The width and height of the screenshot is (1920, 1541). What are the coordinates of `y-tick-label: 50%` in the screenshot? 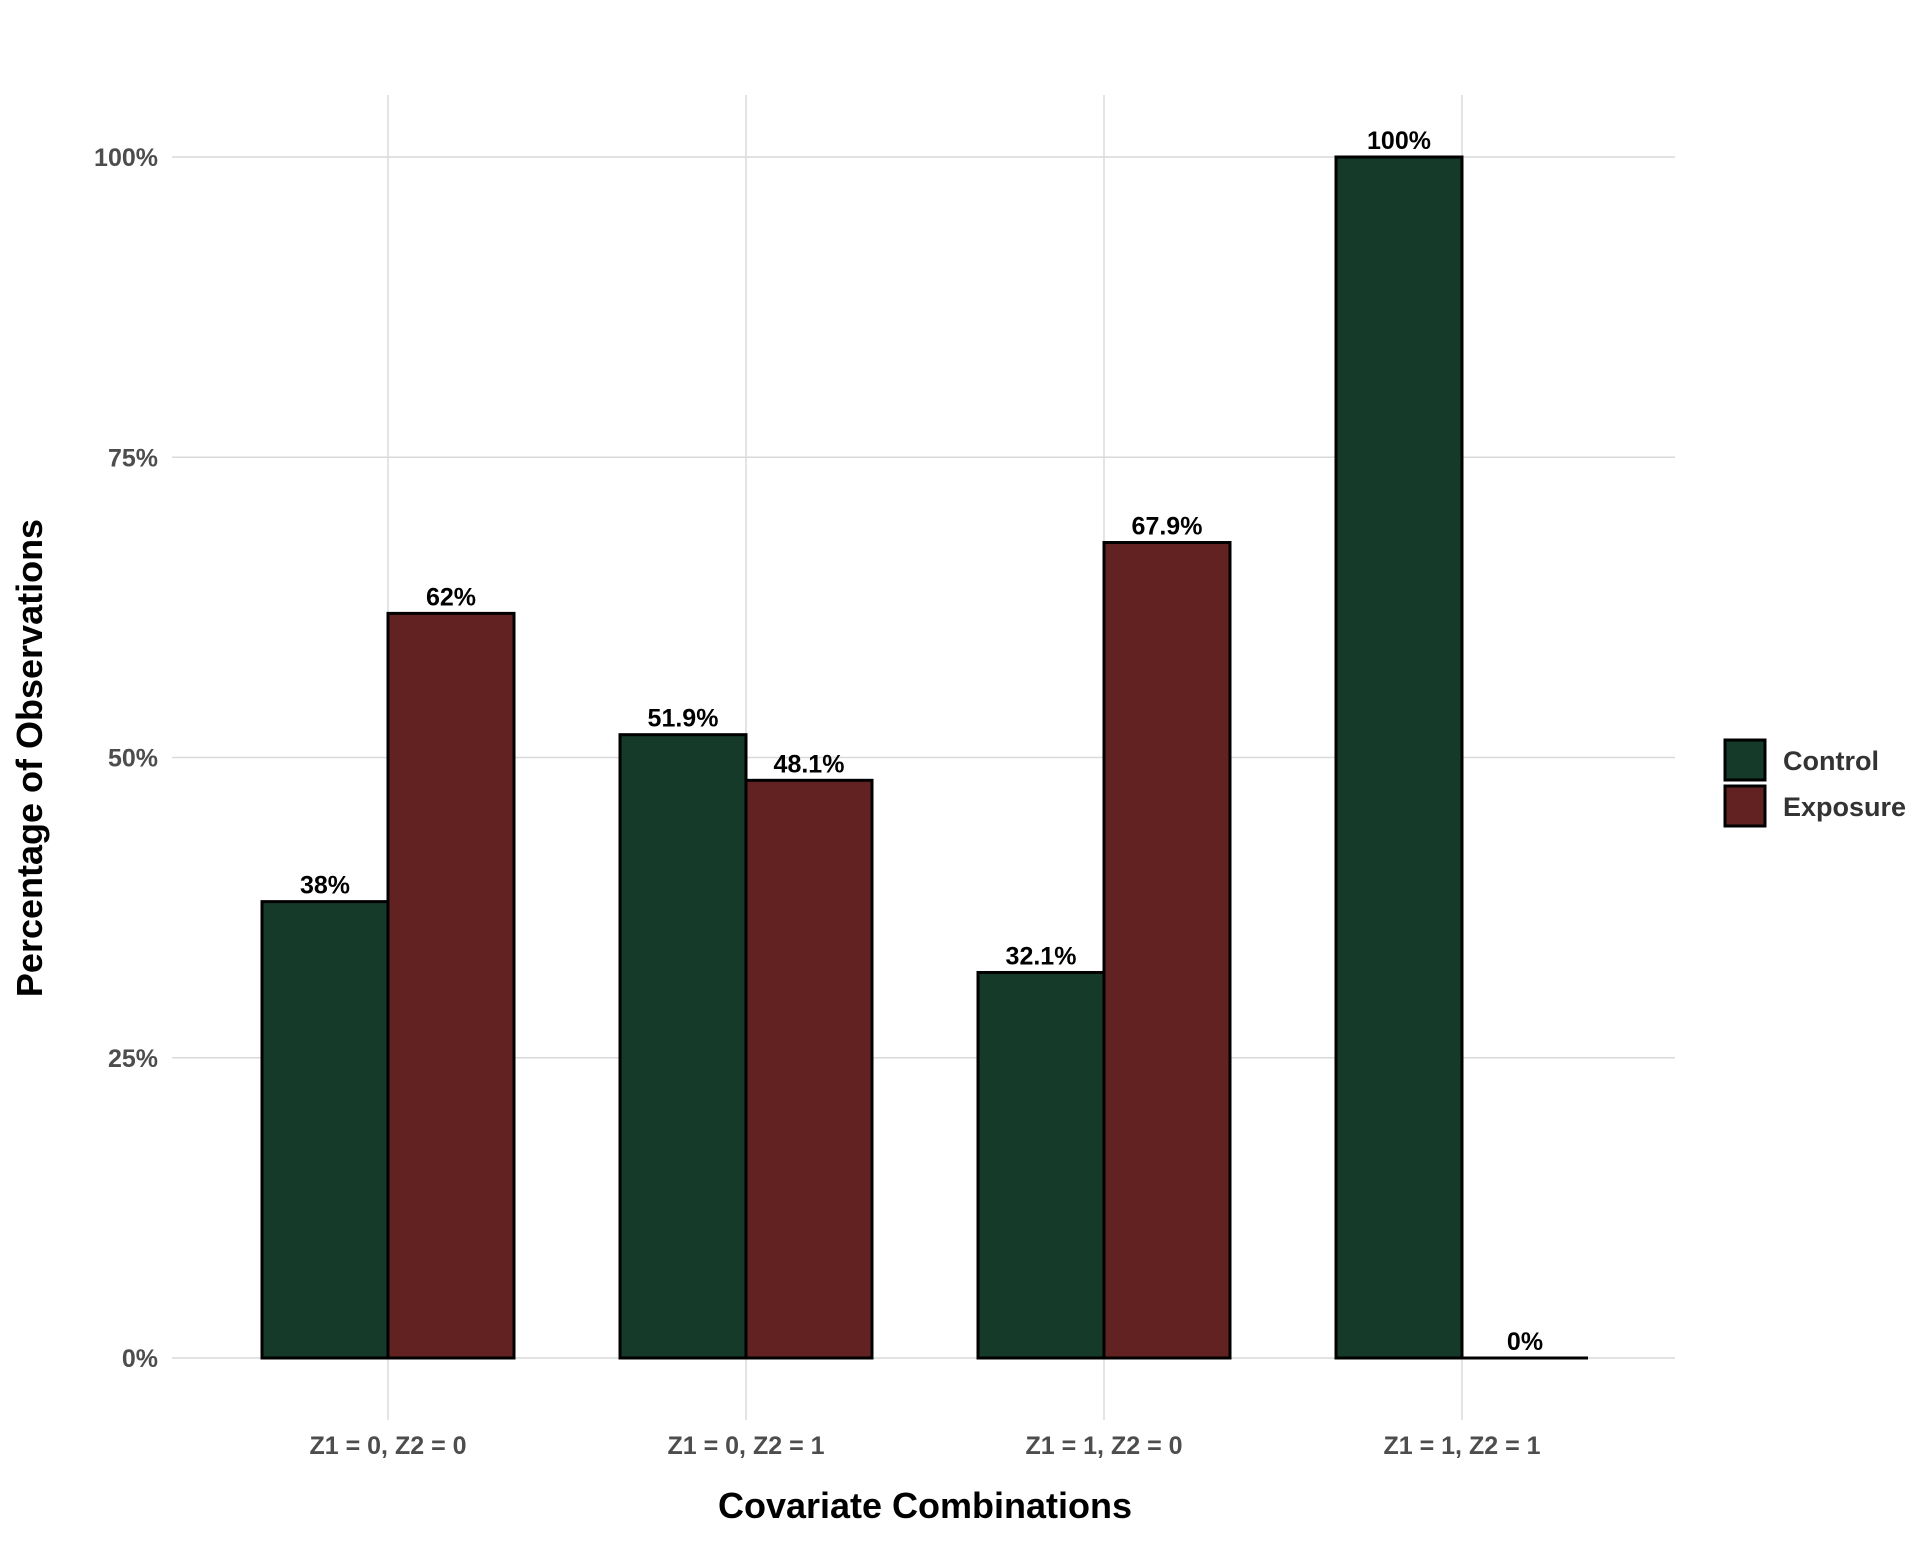 It's located at (133, 759).